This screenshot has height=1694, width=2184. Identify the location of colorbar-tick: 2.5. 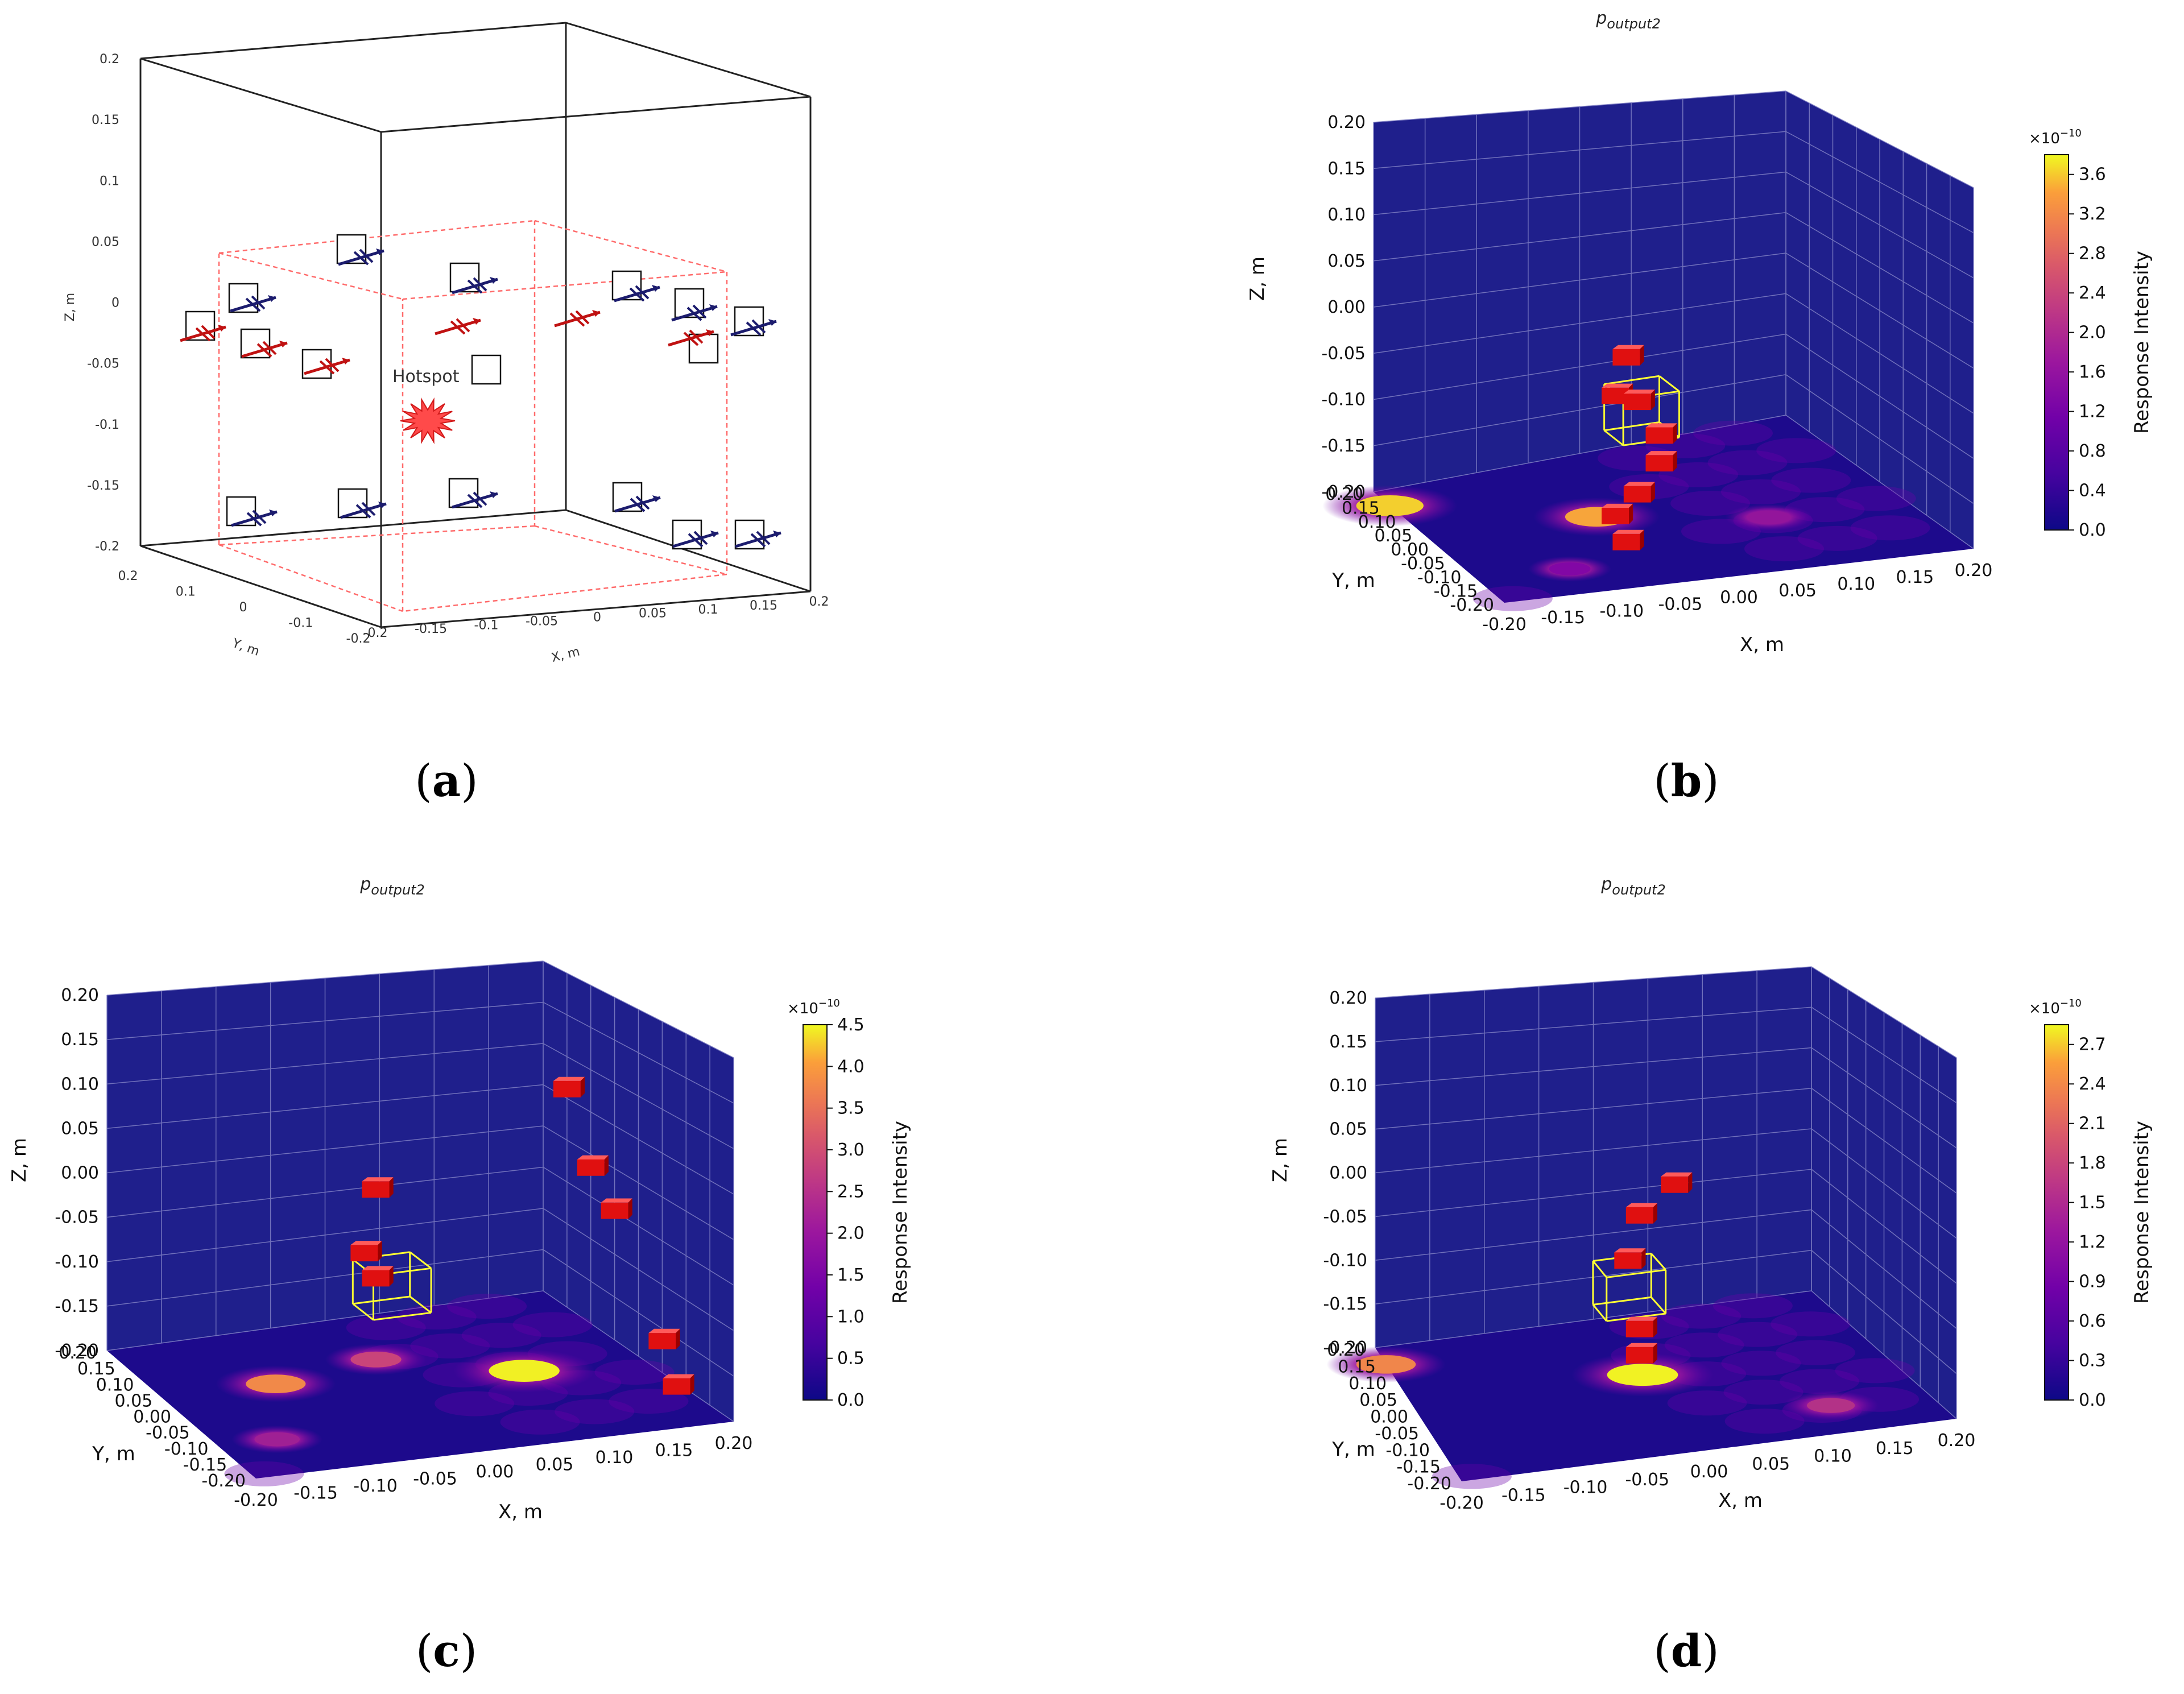
(850, 1192).